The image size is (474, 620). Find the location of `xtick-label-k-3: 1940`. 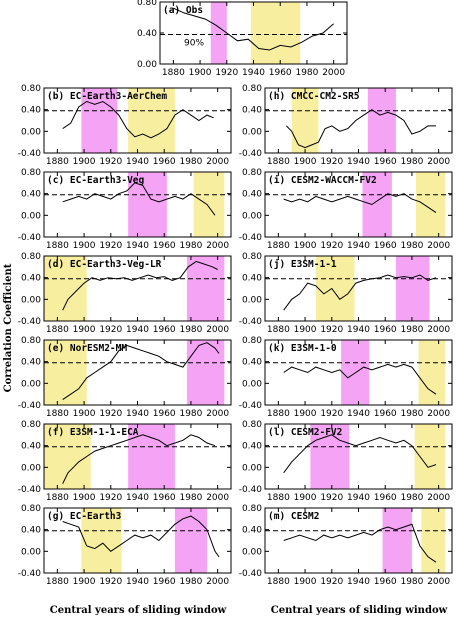

xtick-label-k-3: 1940 is located at coordinates (358, 414).